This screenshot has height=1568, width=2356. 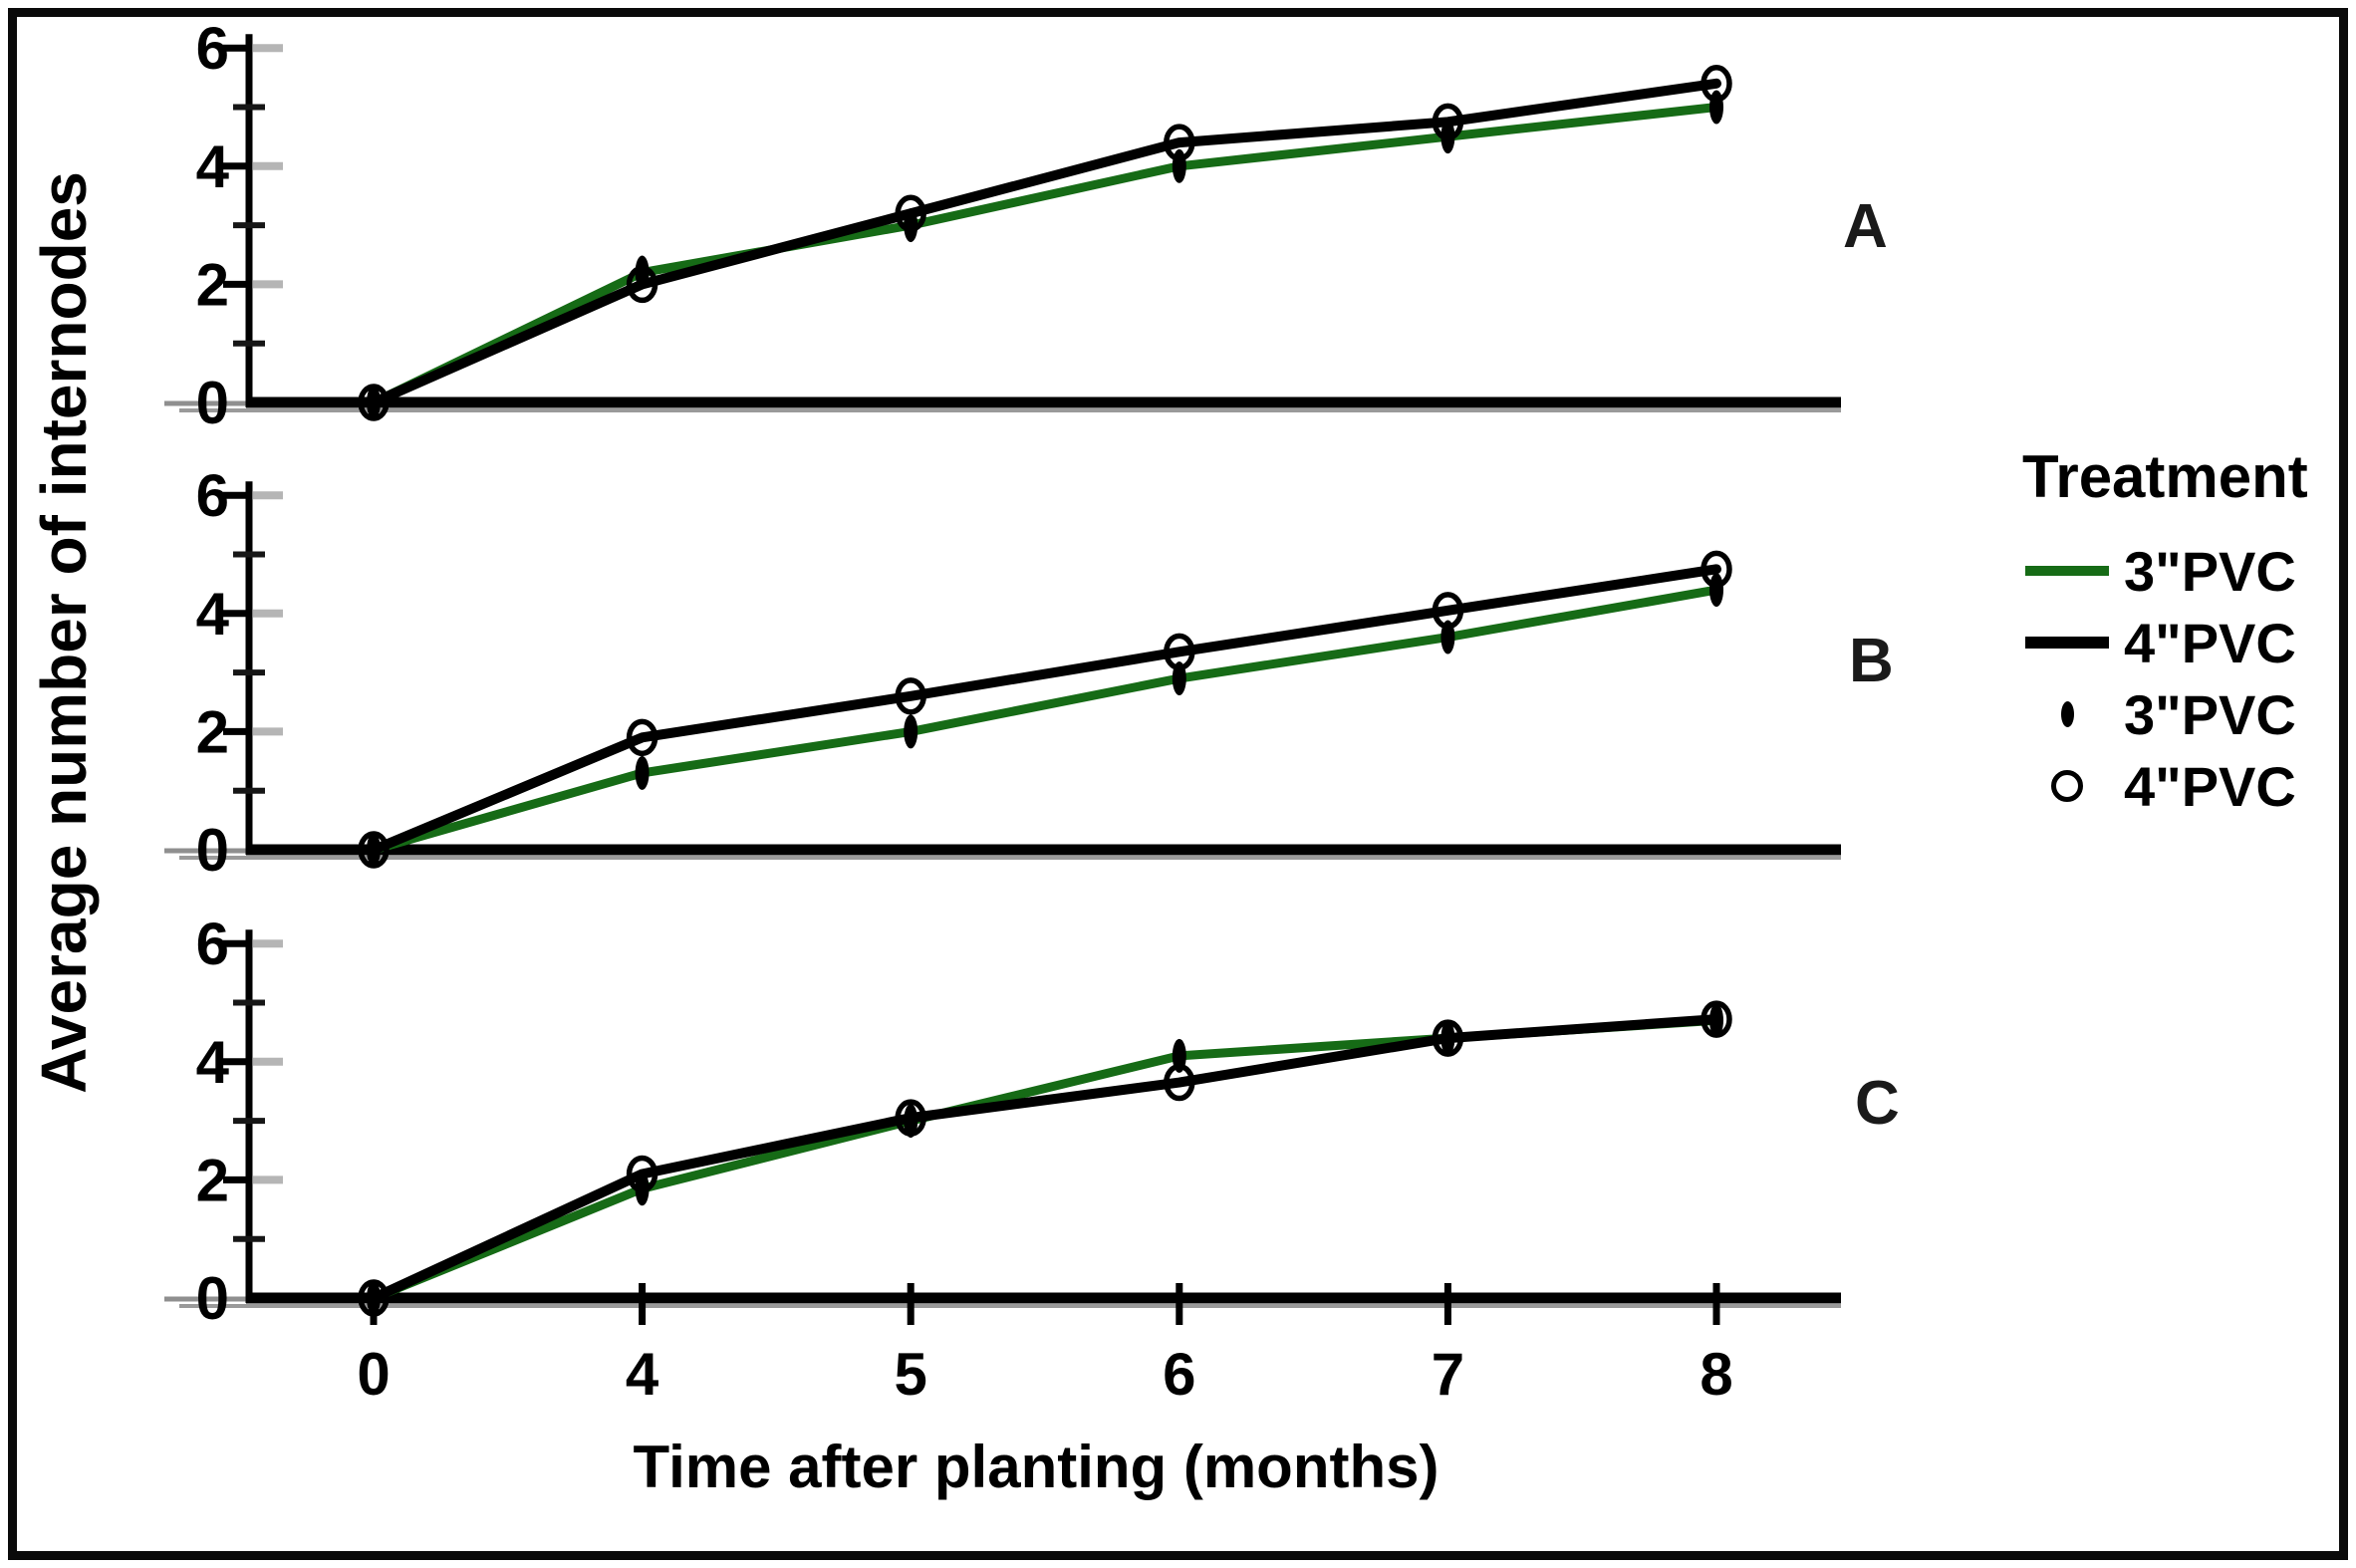 I want to click on legend-item-black-line: 4"PVC, so click(x=2182, y=642).